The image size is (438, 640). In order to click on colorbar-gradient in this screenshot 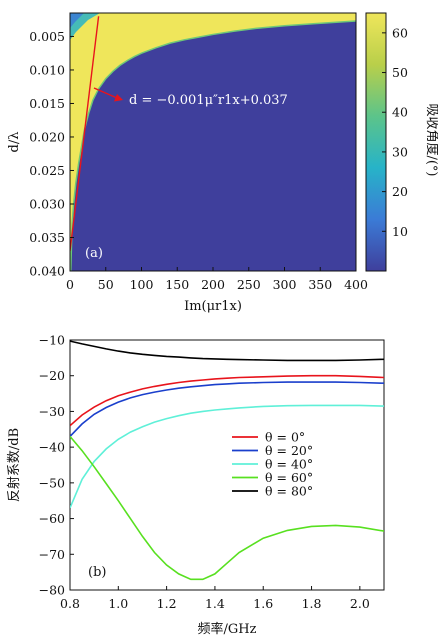, I will do `click(376, 142)`.